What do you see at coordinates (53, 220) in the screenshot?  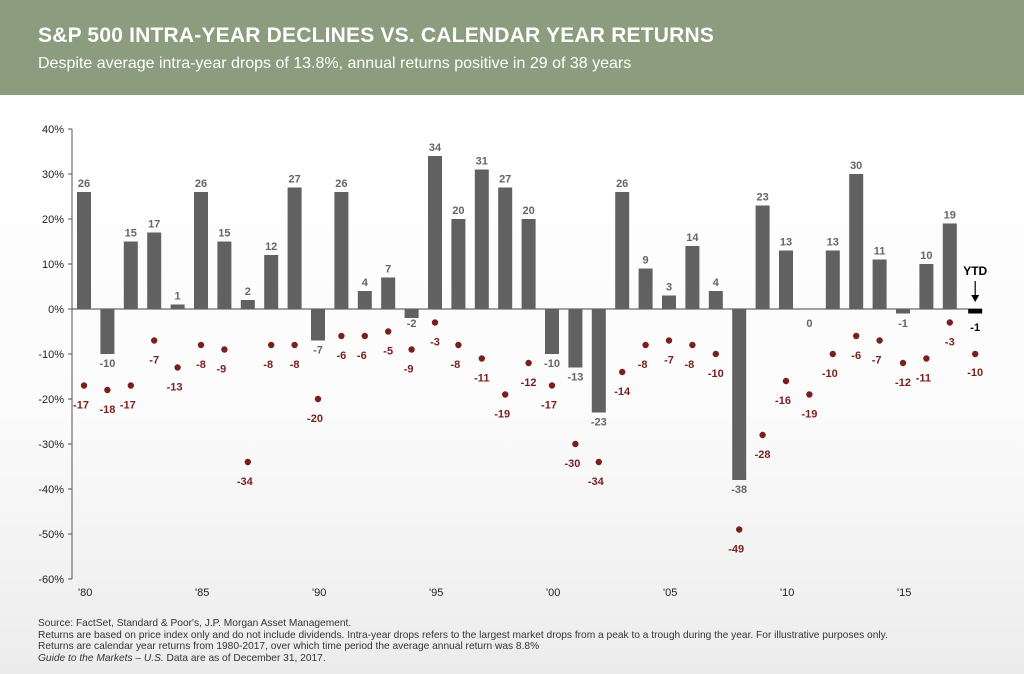 I see `y-tick-label: 20%` at bounding box center [53, 220].